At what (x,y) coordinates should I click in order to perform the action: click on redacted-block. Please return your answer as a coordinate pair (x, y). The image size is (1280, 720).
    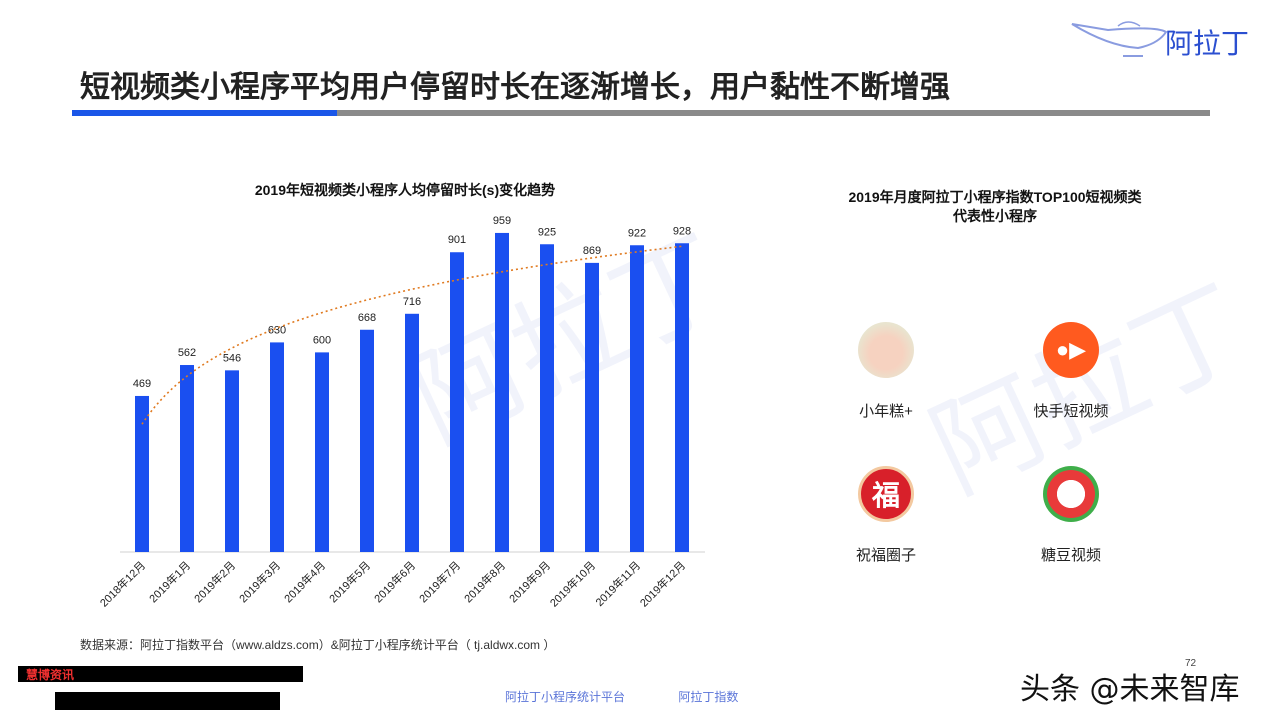
    Looking at the image, I should click on (167, 701).